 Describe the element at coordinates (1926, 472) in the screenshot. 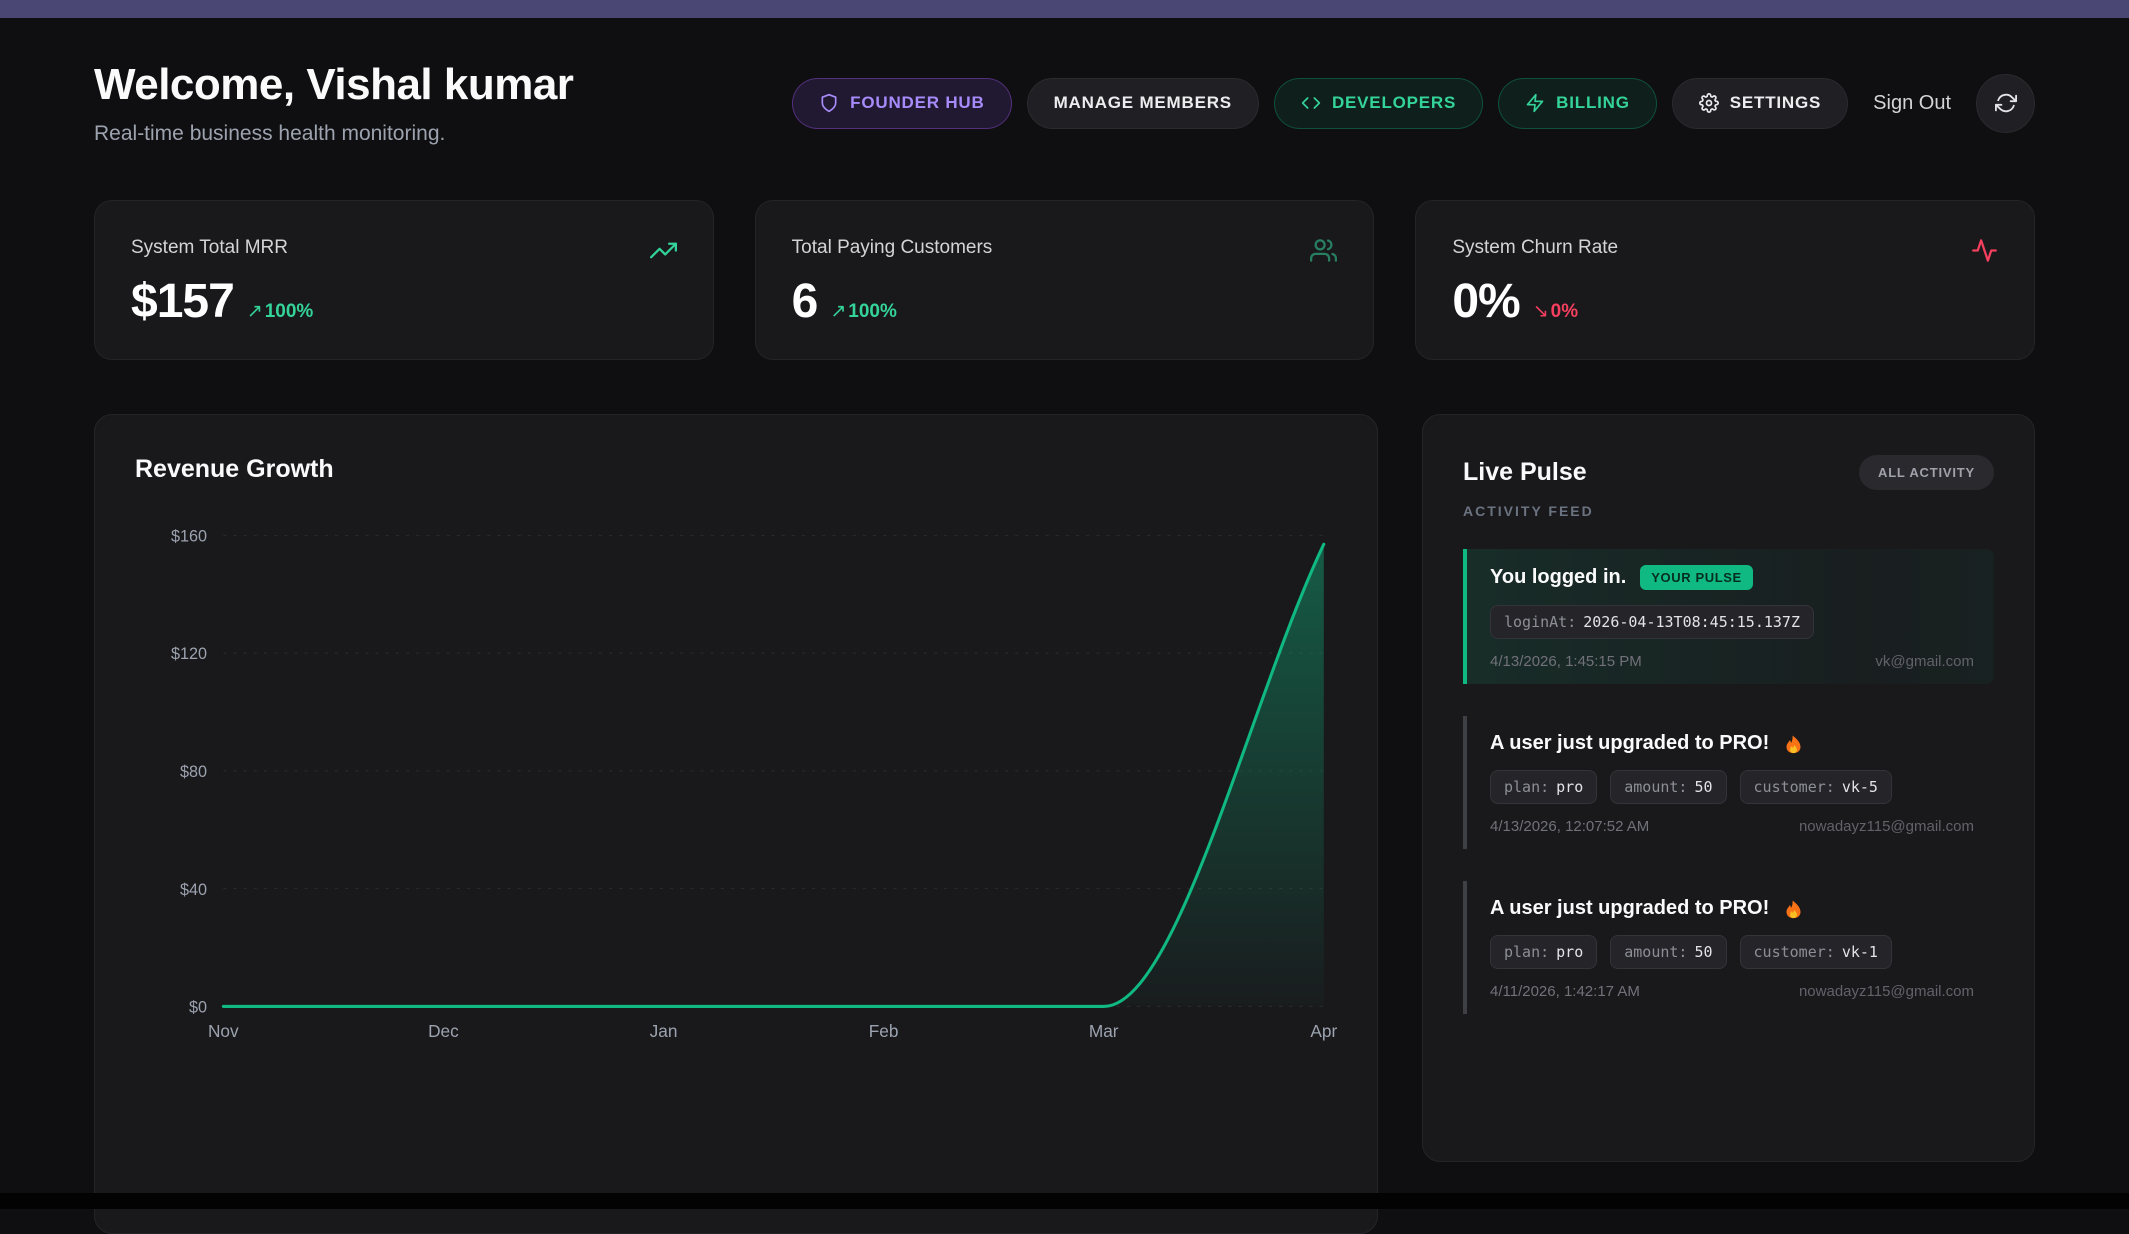

I see `all-activity-filter: ALL ACTIVITY` at that location.